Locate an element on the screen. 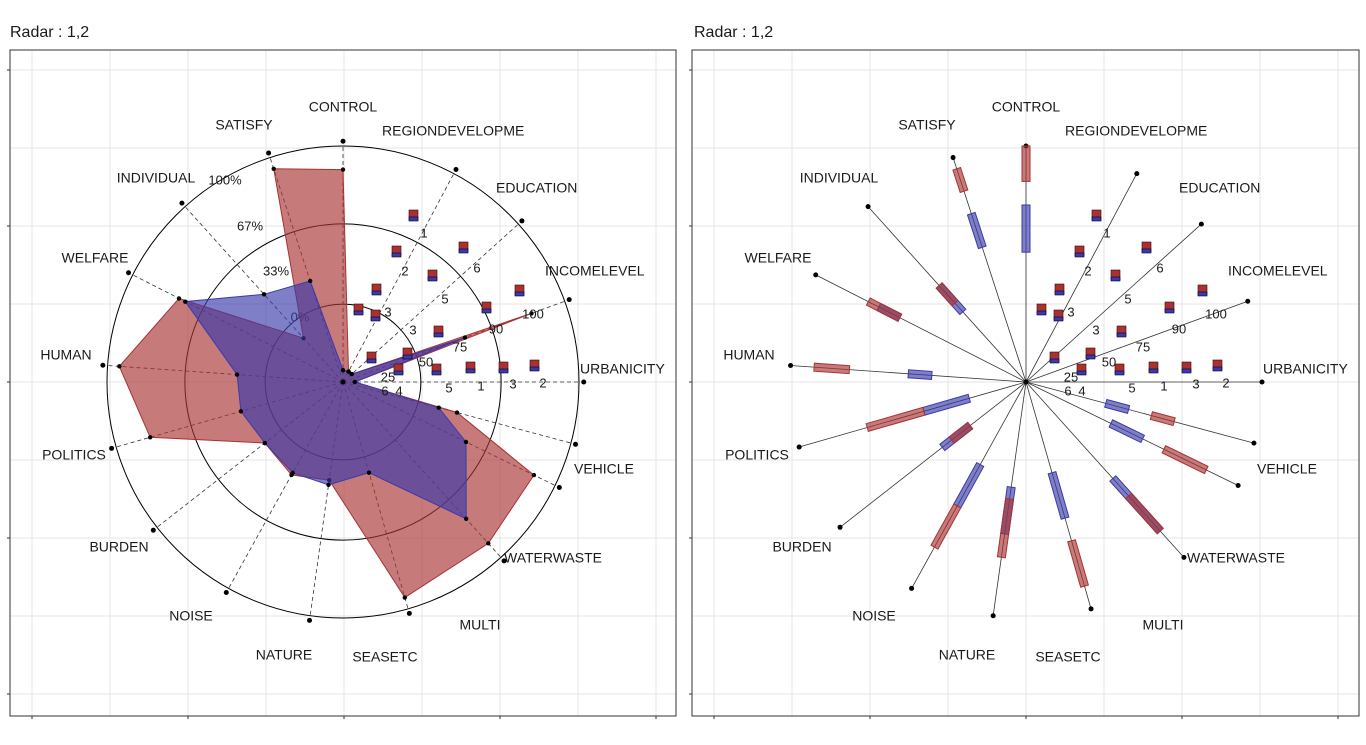 This screenshot has height=745, width=1366. panel-title-right: Radar : 1,2 is located at coordinates (734, 32).